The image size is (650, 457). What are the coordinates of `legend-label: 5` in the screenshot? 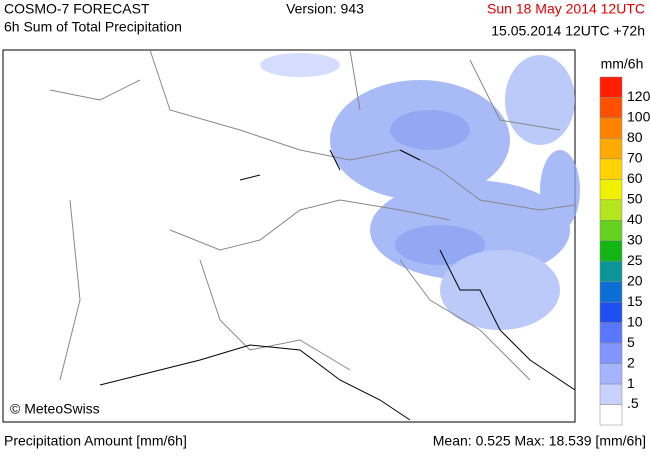 It's located at (631, 342).